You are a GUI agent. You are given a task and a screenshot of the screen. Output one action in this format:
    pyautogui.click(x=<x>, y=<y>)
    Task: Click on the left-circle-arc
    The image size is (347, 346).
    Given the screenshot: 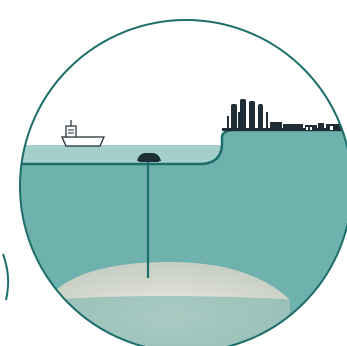 What is the action you would take?
    pyautogui.click(x=6, y=277)
    